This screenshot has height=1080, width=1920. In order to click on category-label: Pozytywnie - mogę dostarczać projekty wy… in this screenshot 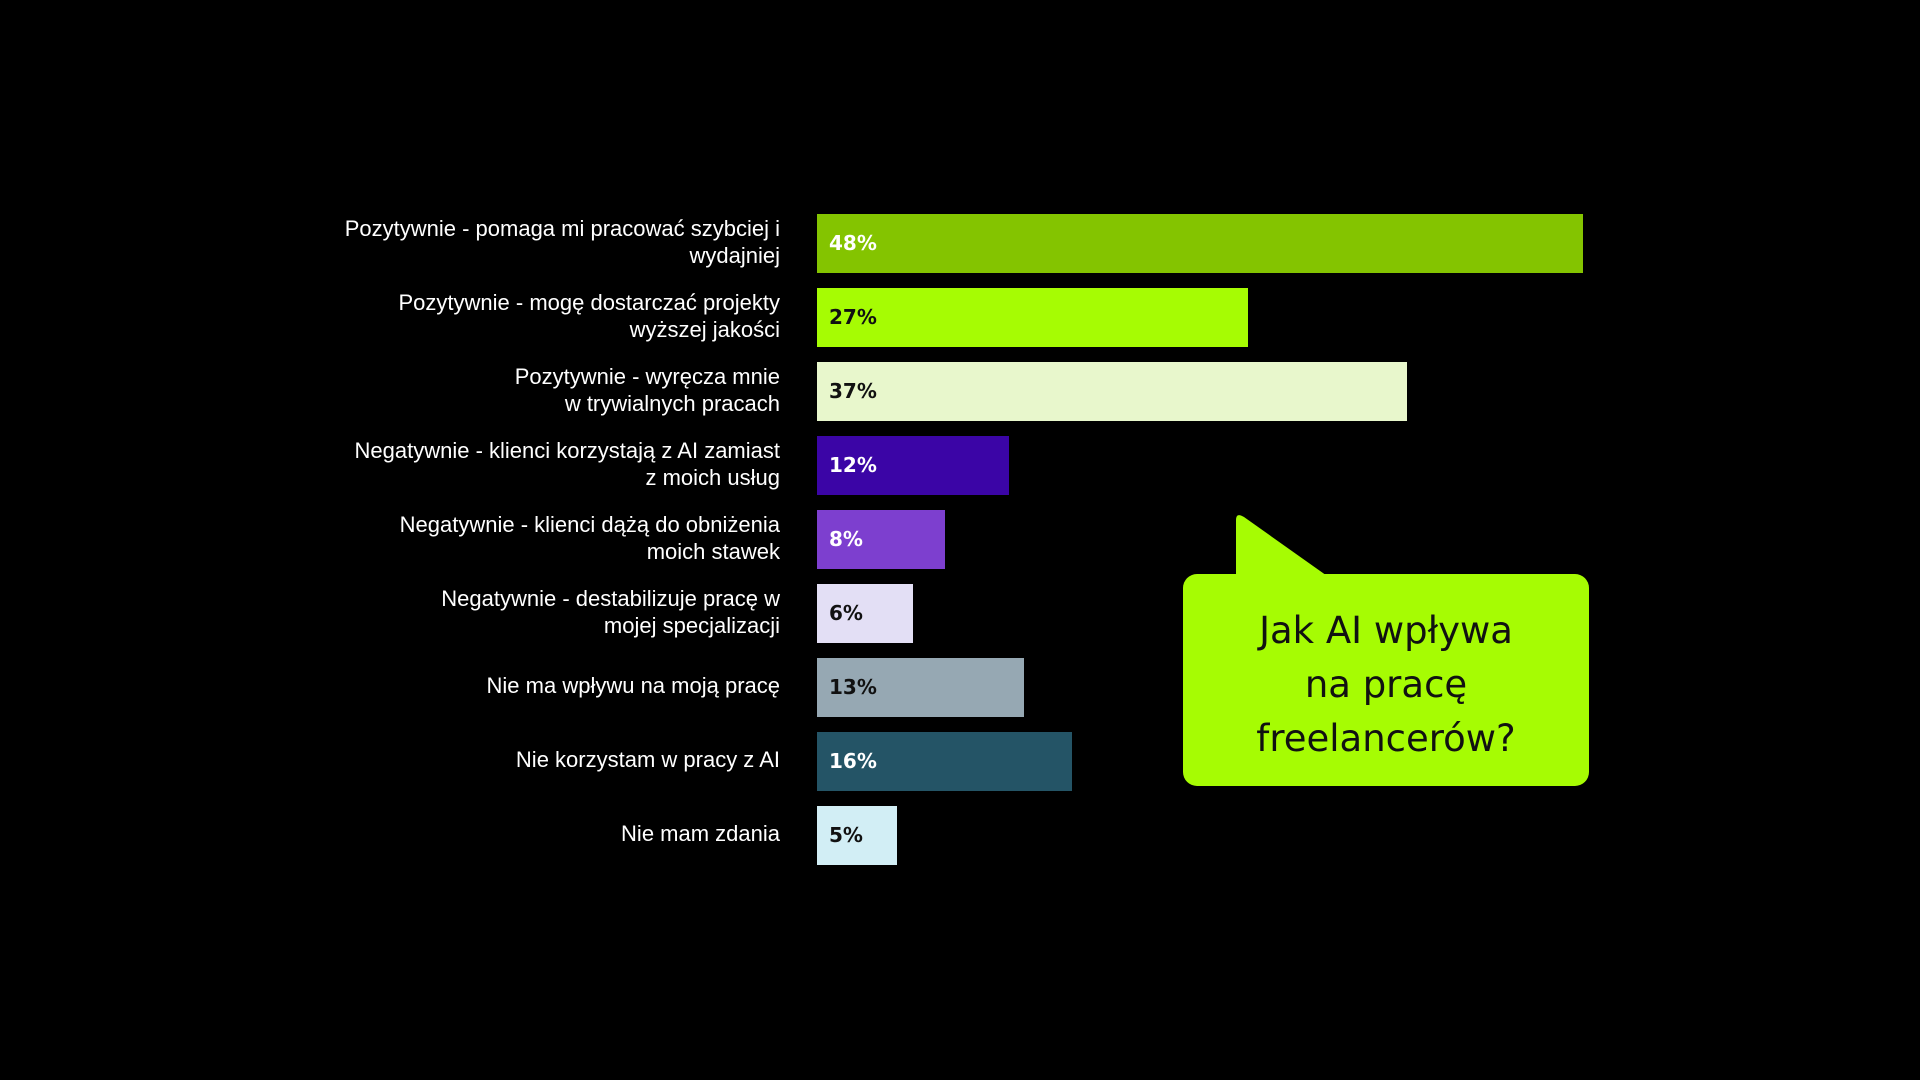, I will do `click(589, 315)`.